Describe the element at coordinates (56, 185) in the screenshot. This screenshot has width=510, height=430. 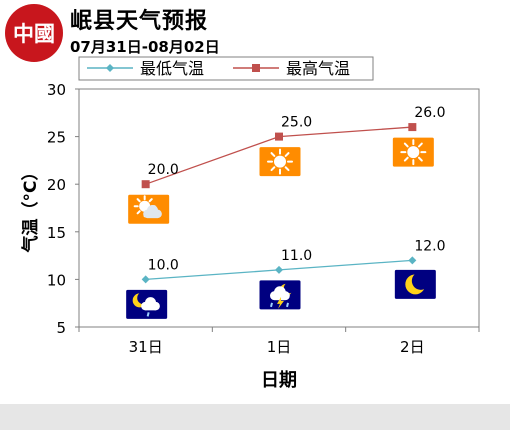
I see `y-tick-label: 20` at that location.